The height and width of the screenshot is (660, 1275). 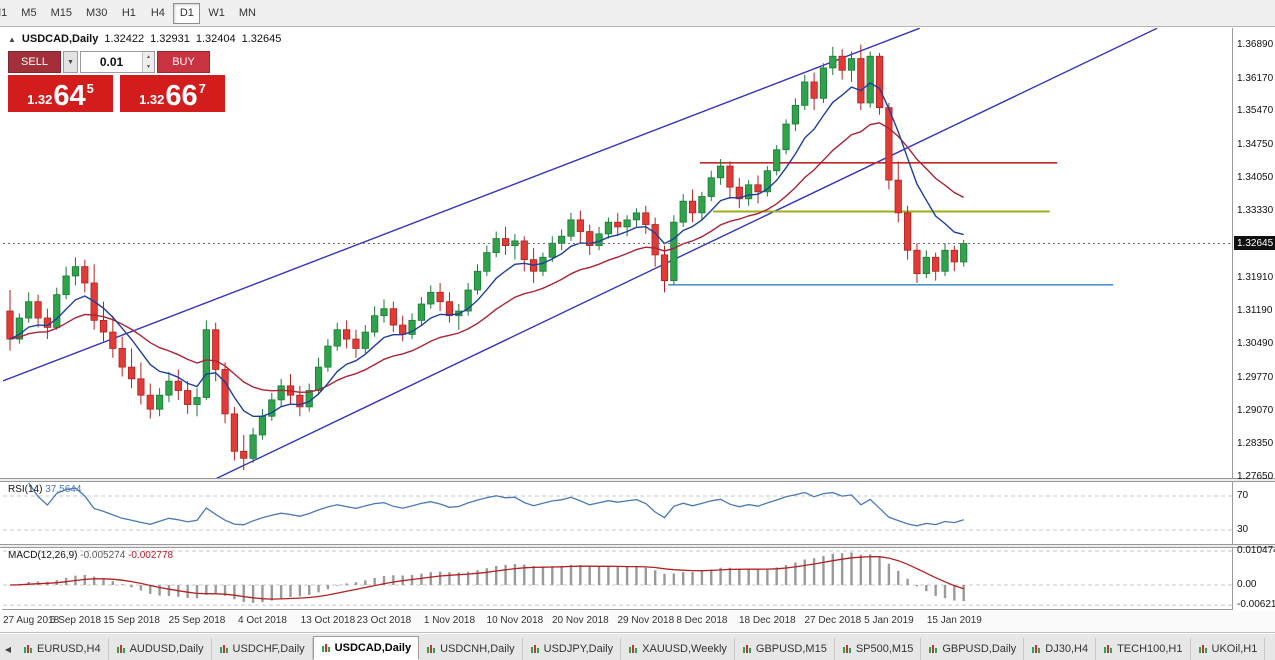 I want to click on rsi-panel, so click(x=617, y=513).